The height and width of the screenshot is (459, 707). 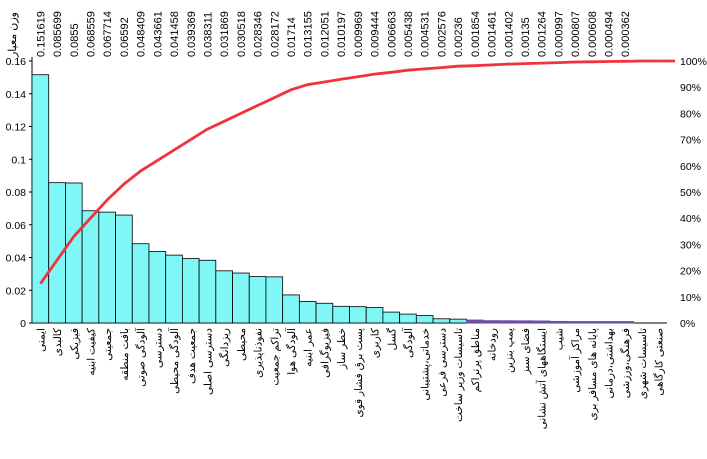 I want to click on value-label: 0.006663, so click(x=392, y=34).